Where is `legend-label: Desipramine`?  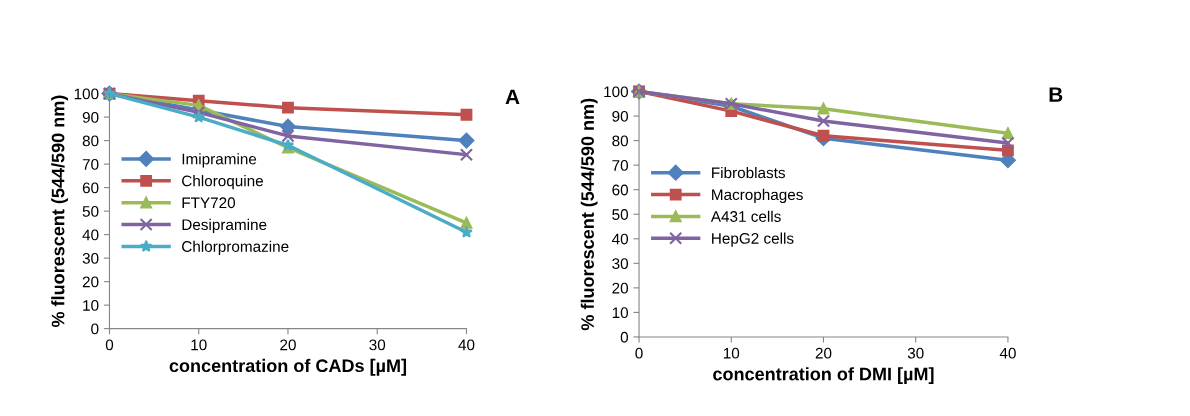
legend-label: Desipramine is located at coordinates (224, 226).